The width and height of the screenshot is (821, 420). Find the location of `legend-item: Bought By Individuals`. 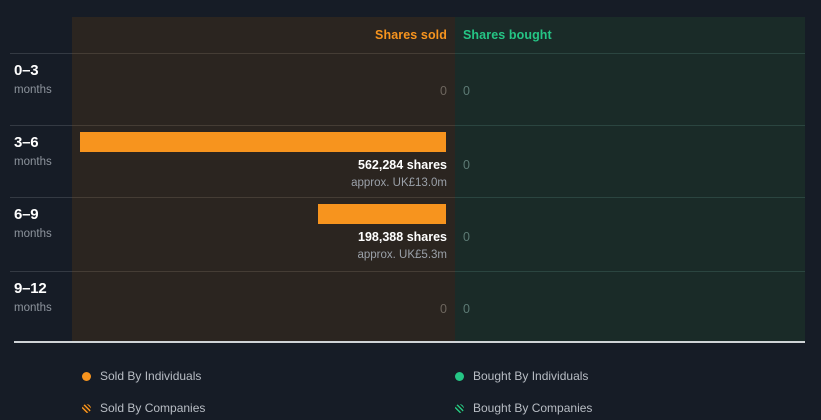

legend-item: Bought By Individuals is located at coordinates (521, 376).